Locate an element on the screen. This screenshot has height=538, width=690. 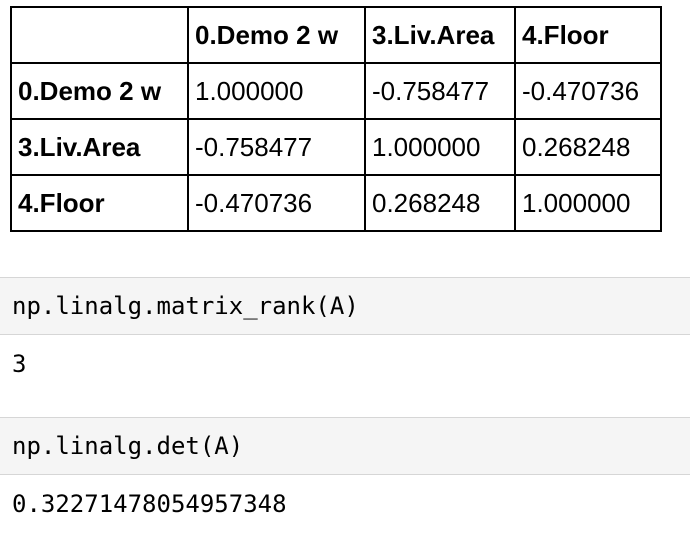
table-header-row: 0.Demo 2 w 3.Liv.Area 4.Floor is located at coordinates (336, 35).